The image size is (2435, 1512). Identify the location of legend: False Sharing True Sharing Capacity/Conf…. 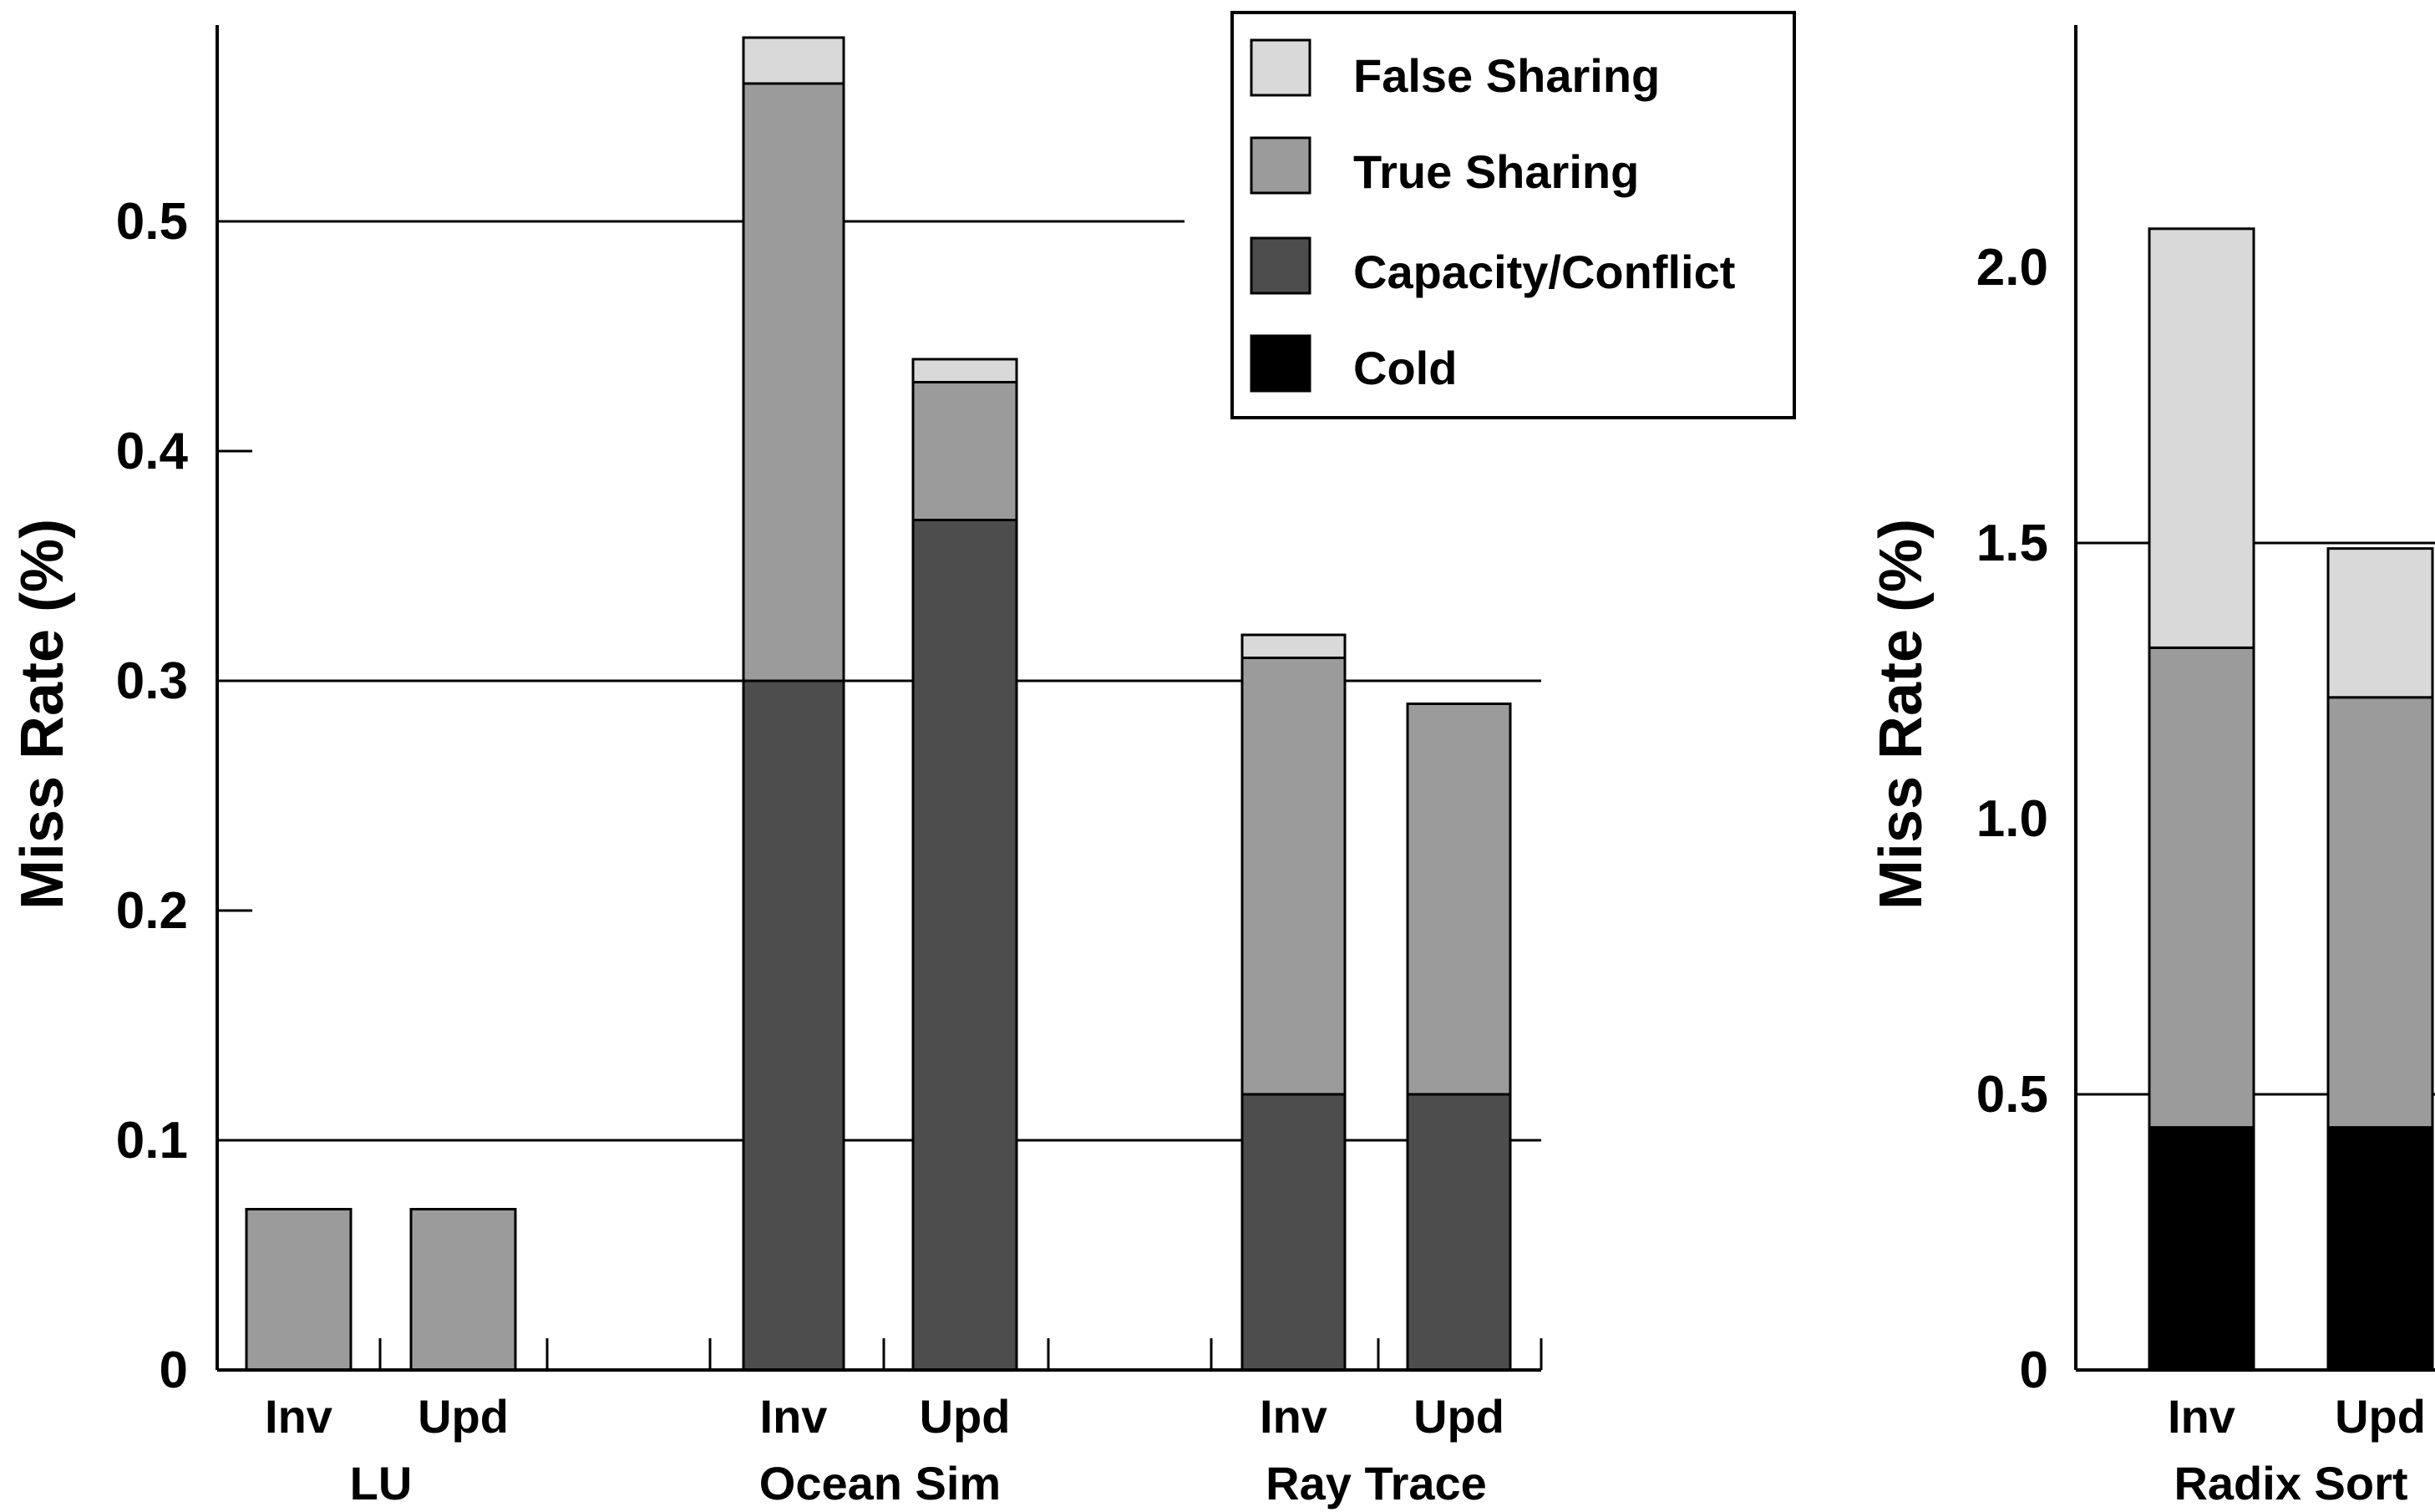
(1513, 215).